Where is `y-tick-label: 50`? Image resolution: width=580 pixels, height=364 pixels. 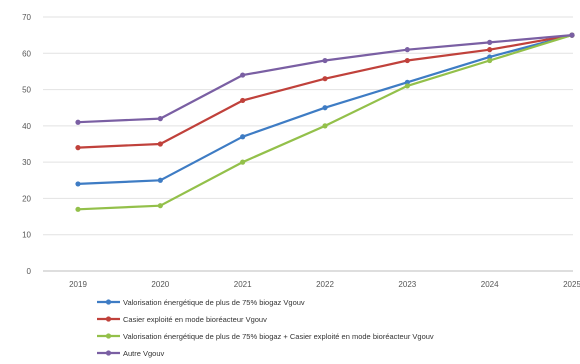 y-tick-label: 50 is located at coordinates (26, 90).